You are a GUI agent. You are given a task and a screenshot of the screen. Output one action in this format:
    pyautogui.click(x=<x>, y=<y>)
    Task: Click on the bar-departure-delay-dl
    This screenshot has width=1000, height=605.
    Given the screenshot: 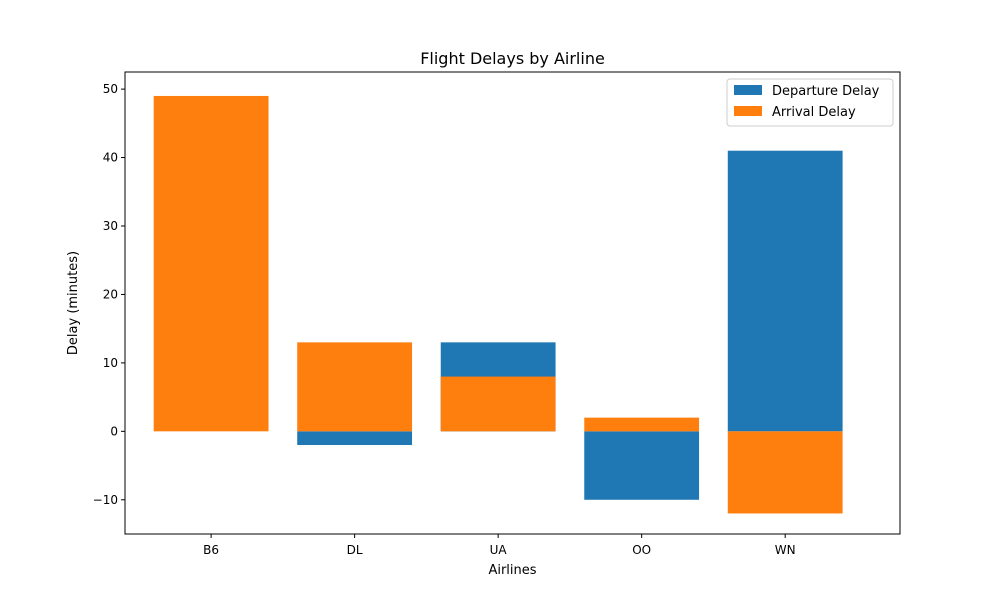 What is the action you would take?
    pyautogui.click(x=355, y=438)
    